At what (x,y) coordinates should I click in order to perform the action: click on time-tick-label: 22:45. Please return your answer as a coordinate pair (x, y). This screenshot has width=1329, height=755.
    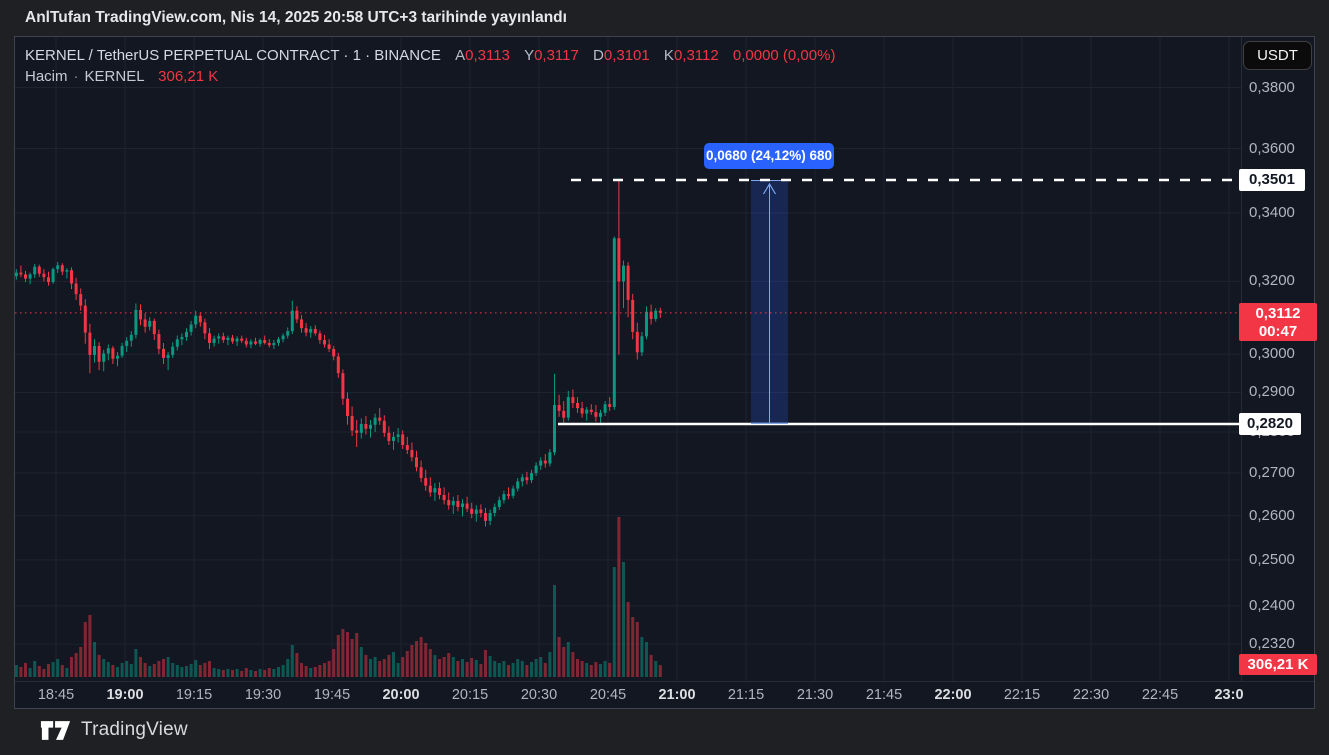
    Looking at the image, I should click on (1160, 695).